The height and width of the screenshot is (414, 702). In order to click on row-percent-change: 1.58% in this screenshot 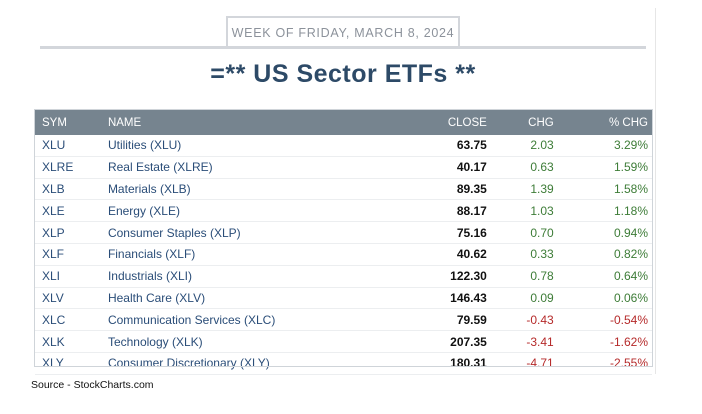, I will do `click(630, 188)`.